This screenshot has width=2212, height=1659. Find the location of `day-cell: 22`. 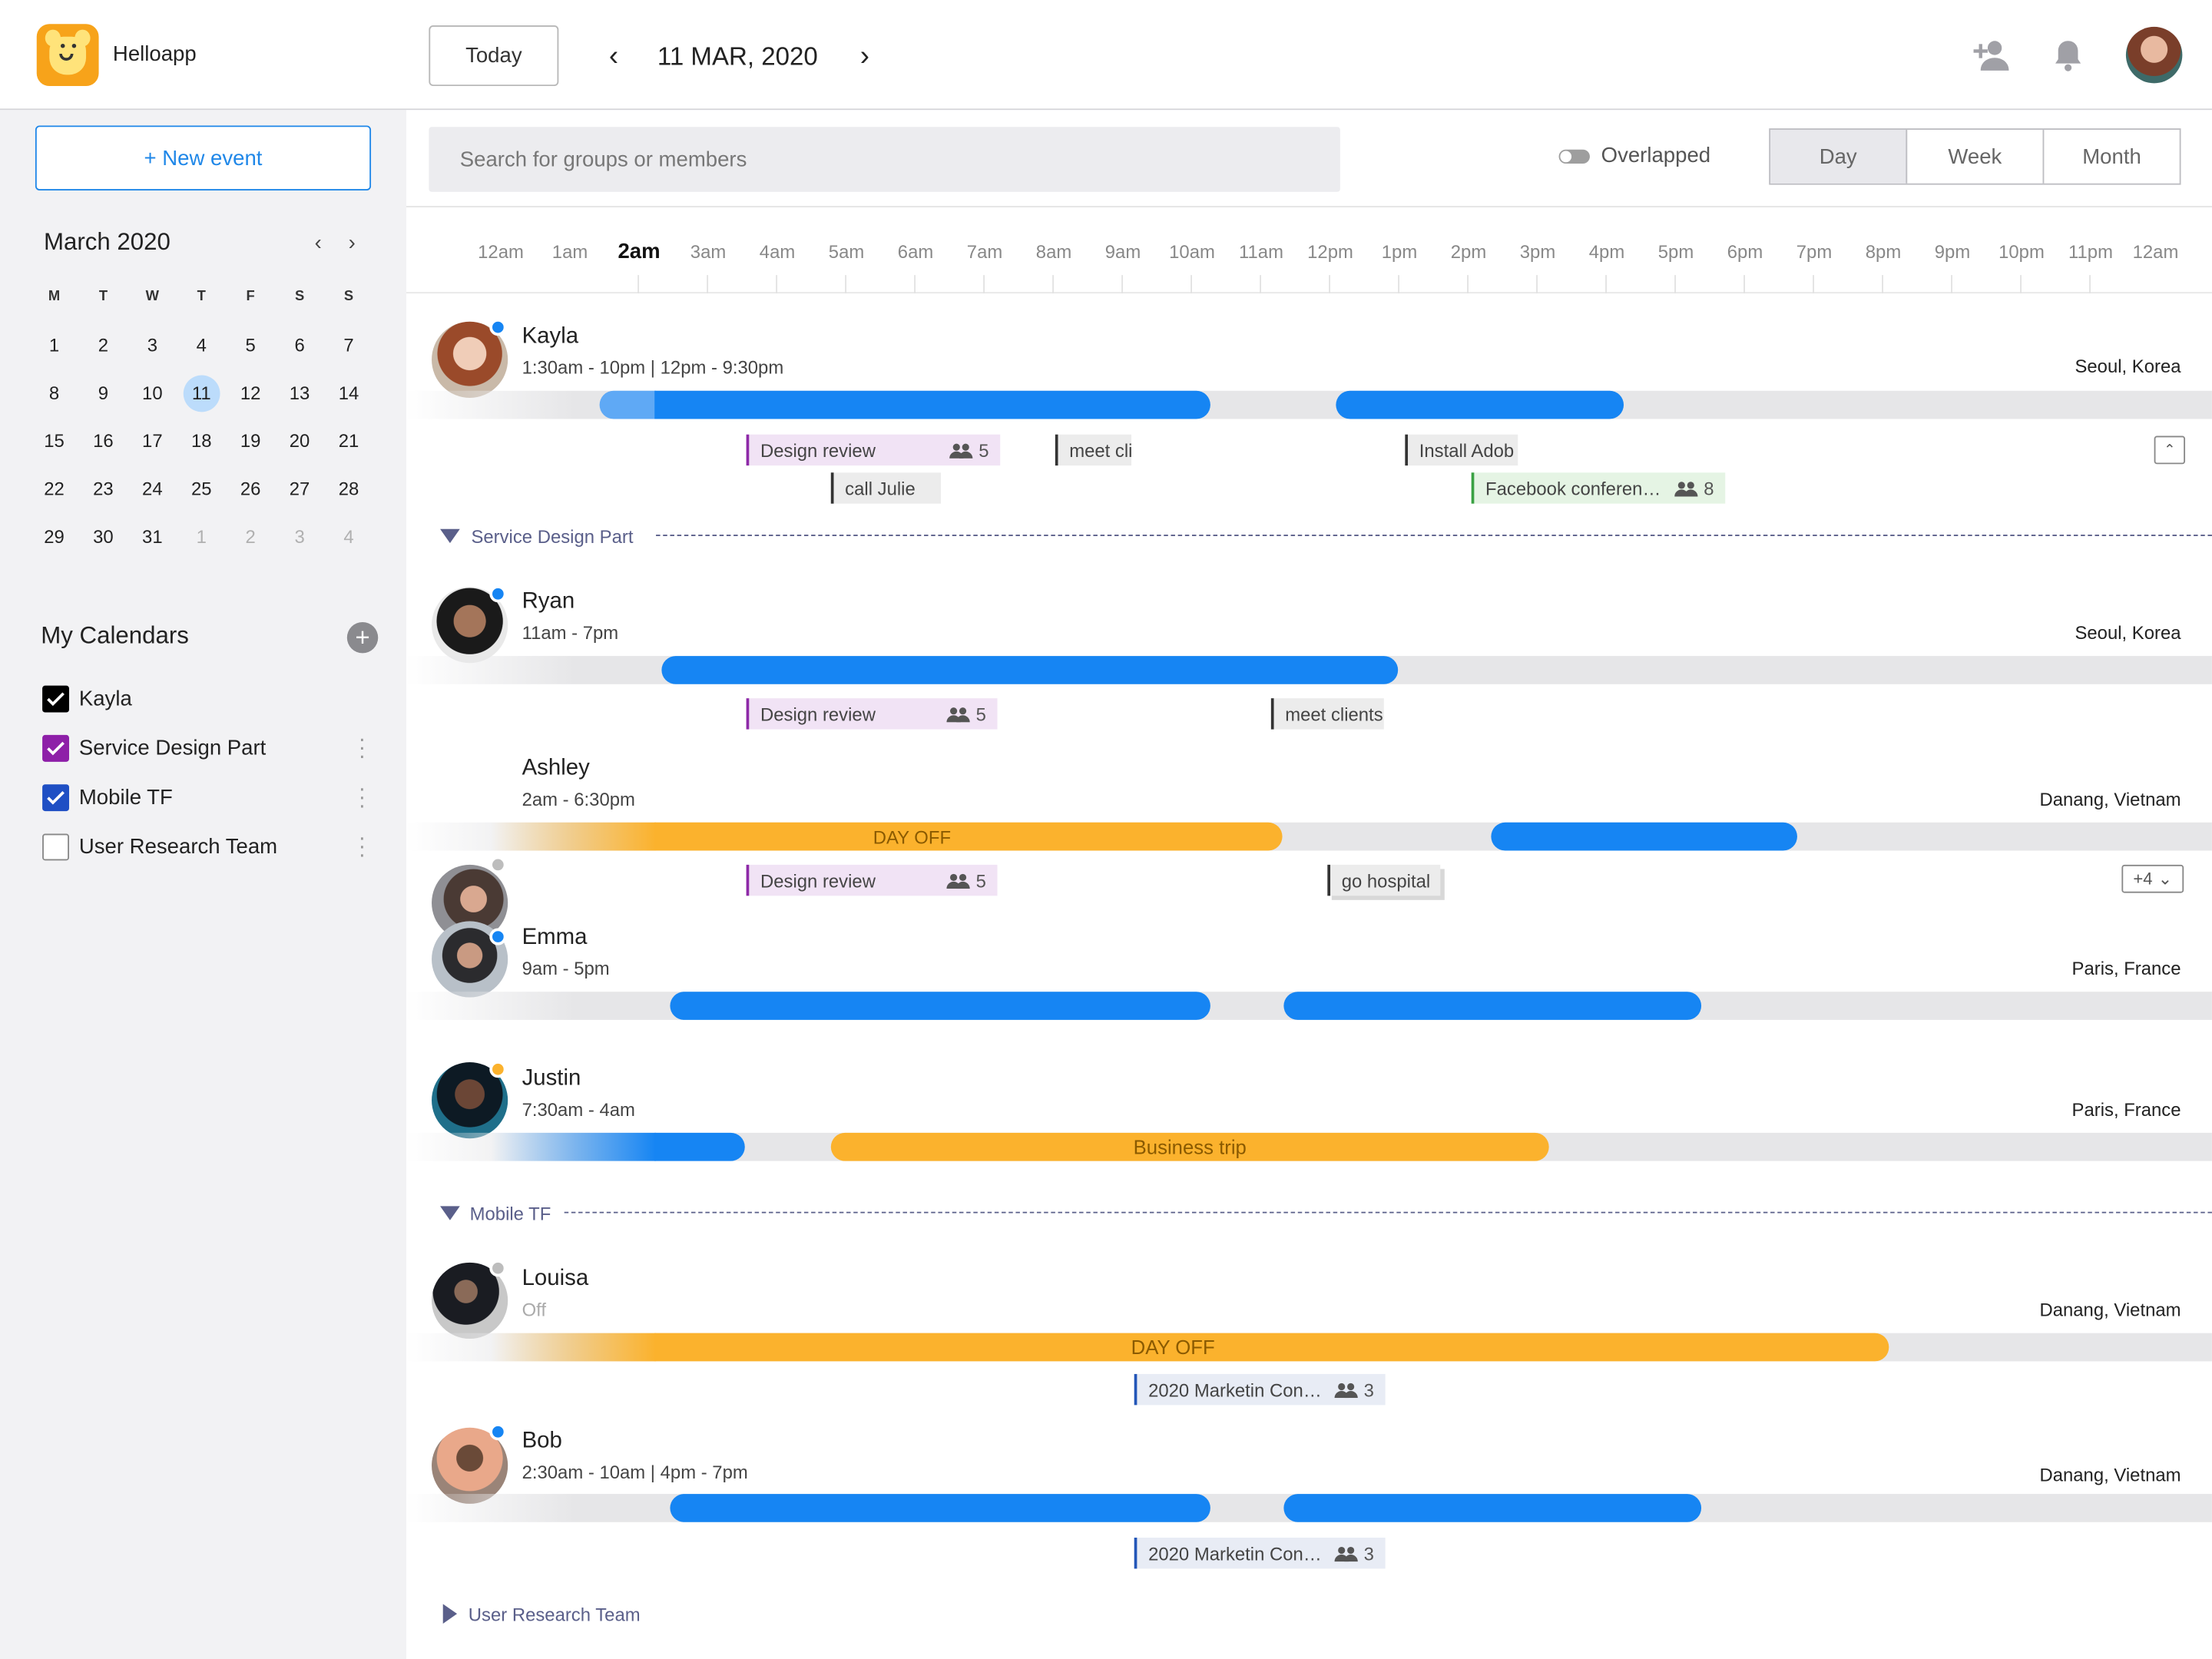

day-cell: 22 is located at coordinates (55, 489).